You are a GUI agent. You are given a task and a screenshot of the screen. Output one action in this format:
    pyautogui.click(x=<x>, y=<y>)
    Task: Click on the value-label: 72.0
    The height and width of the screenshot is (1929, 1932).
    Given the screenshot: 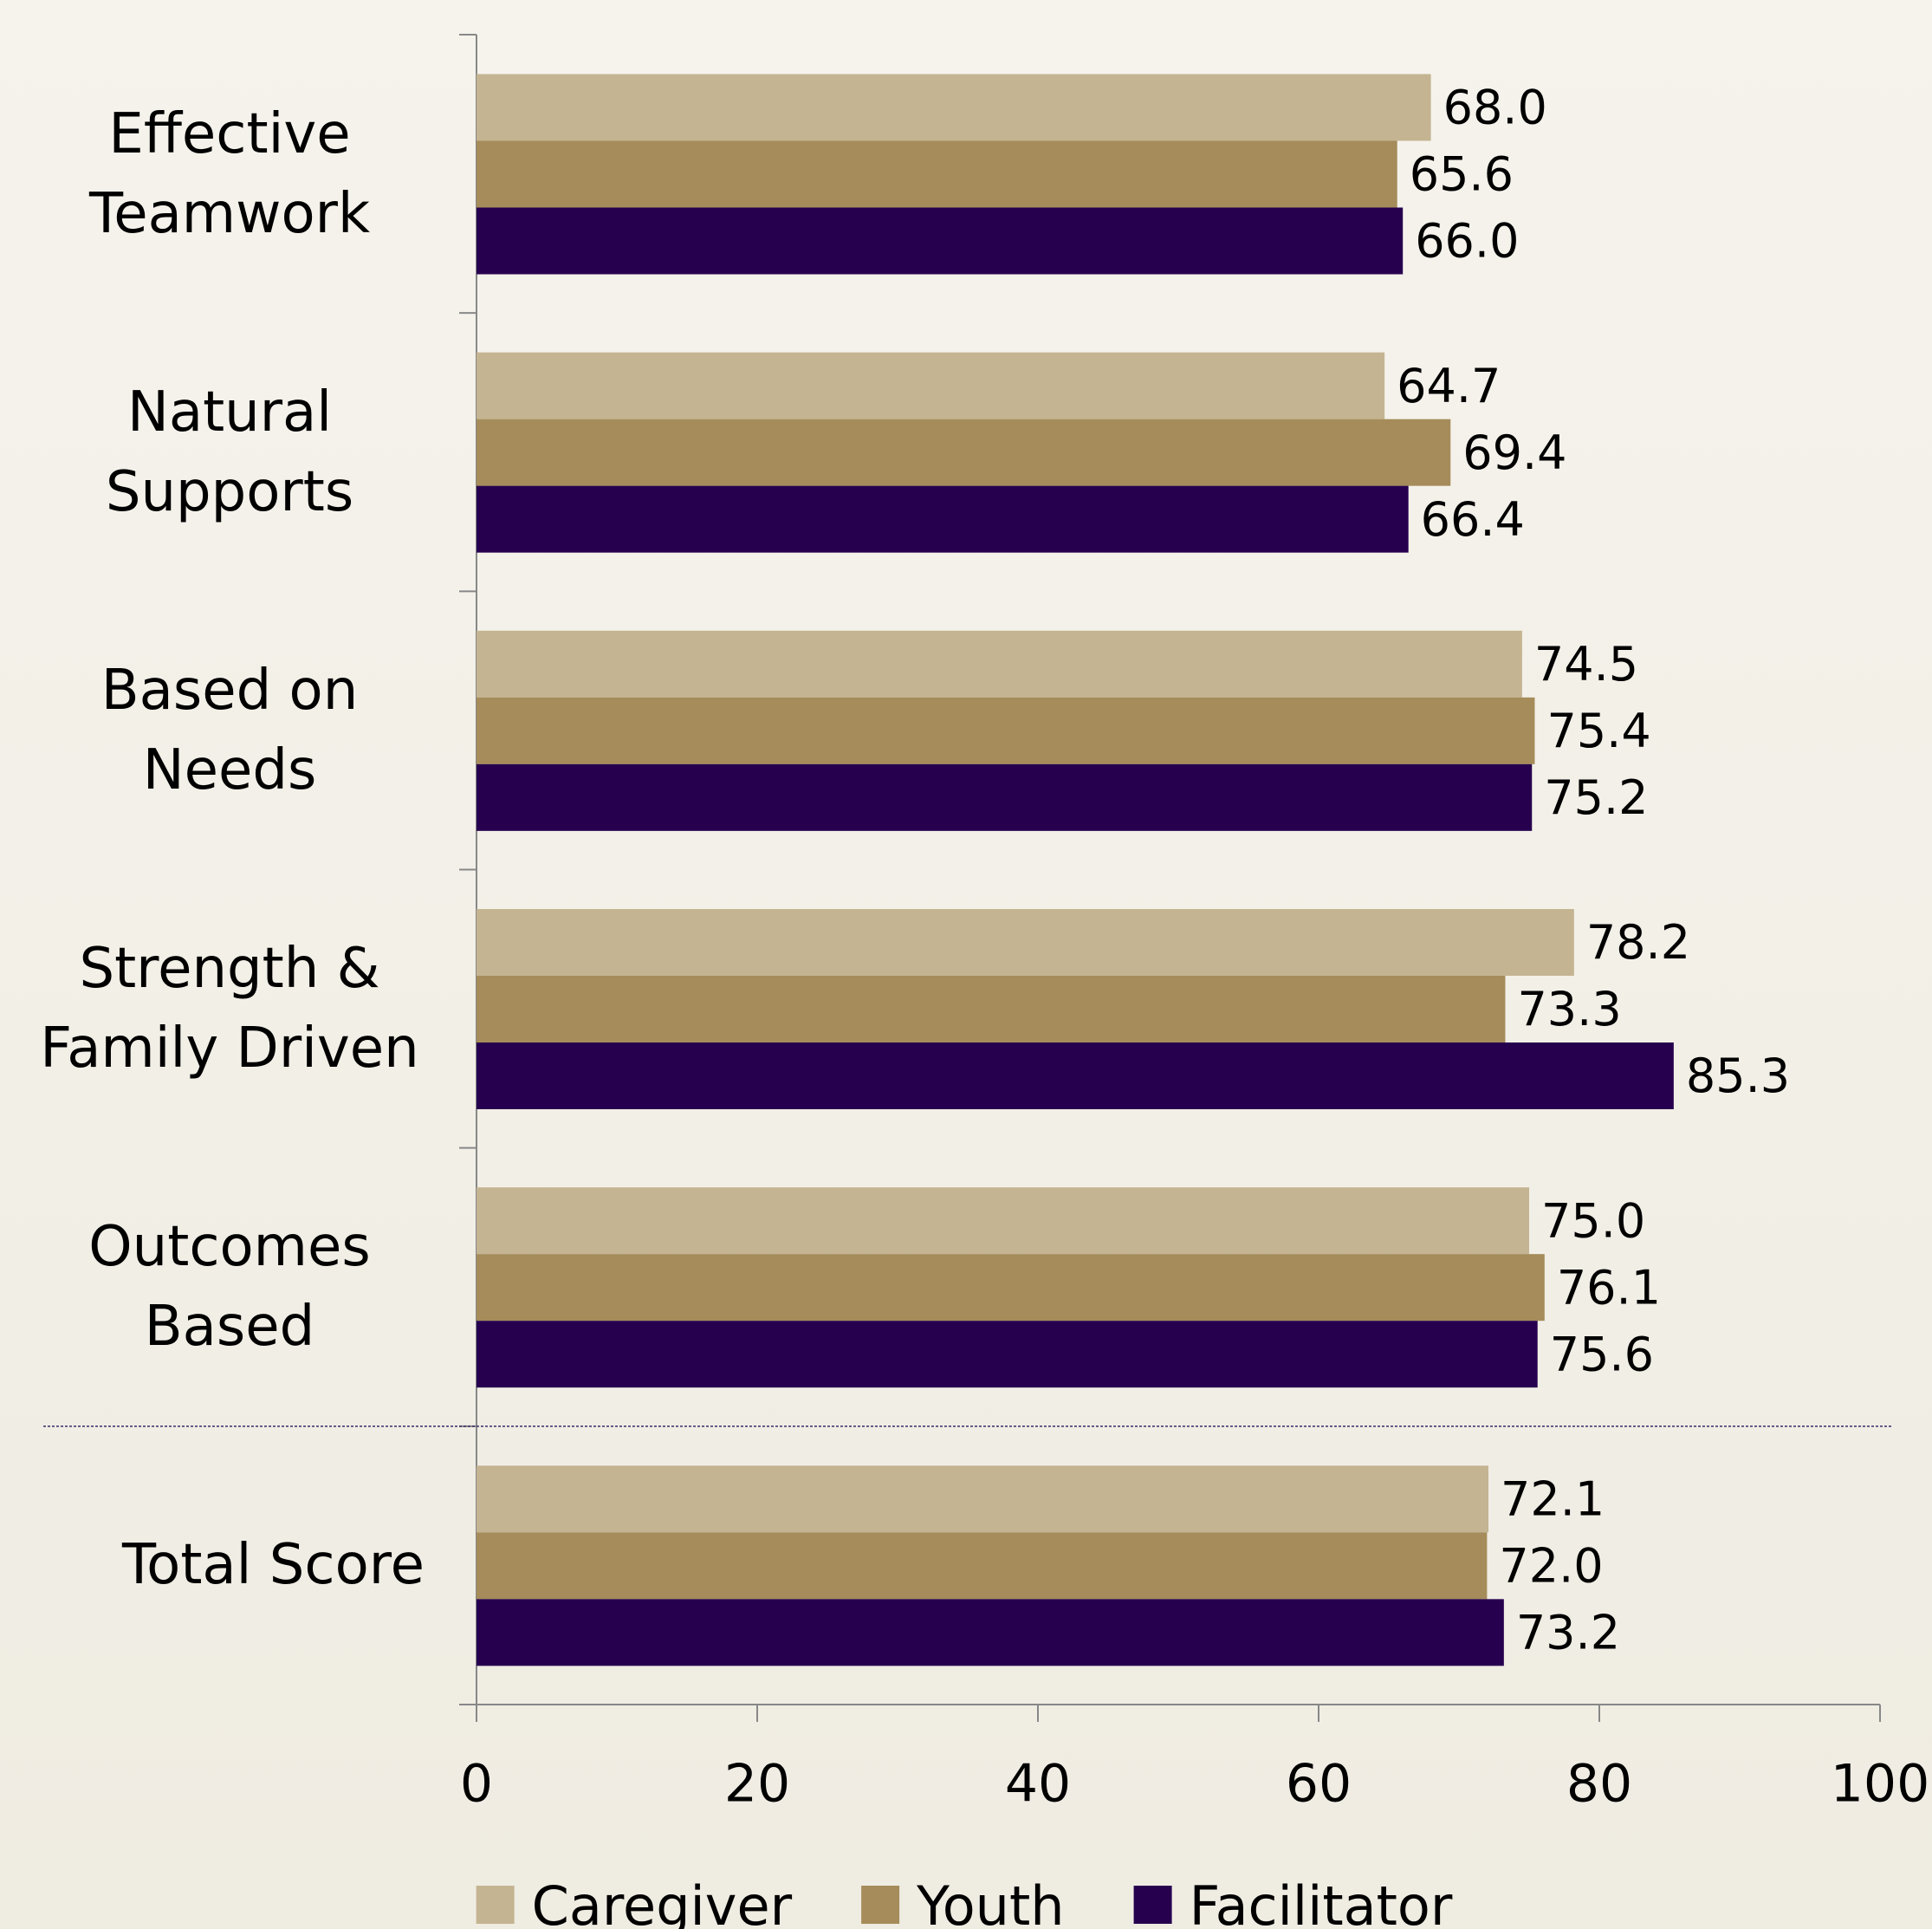 What is the action you would take?
    pyautogui.click(x=1551, y=1565)
    